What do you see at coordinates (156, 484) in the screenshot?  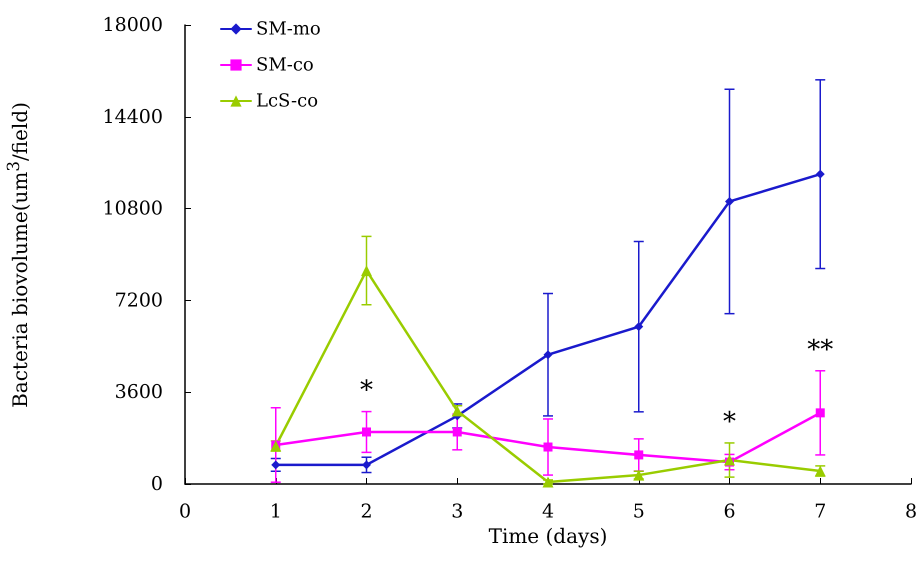 I see `y-tick-label: 0` at bounding box center [156, 484].